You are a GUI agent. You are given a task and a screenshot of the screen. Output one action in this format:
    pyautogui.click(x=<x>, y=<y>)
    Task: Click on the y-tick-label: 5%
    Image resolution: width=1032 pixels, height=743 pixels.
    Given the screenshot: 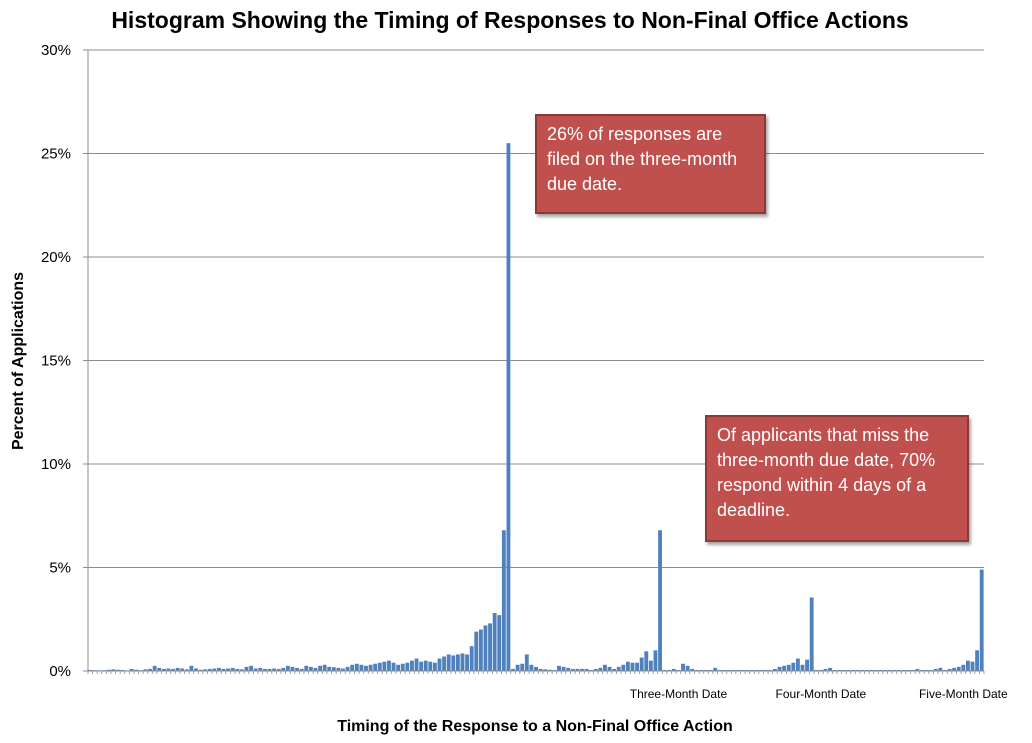 What is the action you would take?
    pyautogui.click(x=60, y=568)
    